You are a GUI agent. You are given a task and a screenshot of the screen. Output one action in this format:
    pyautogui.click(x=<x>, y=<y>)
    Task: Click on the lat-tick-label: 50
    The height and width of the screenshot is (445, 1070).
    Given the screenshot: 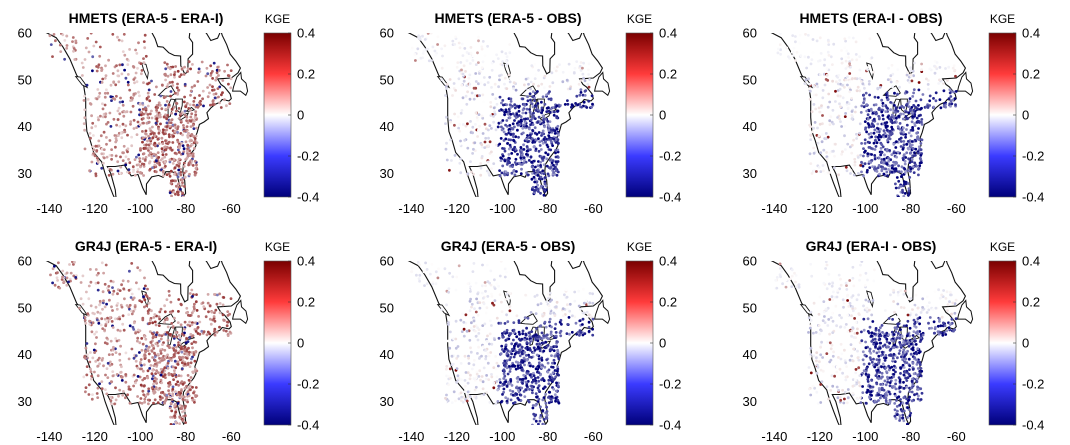 What is the action you would take?
    pyautogui.click(x=387, y=307)
    